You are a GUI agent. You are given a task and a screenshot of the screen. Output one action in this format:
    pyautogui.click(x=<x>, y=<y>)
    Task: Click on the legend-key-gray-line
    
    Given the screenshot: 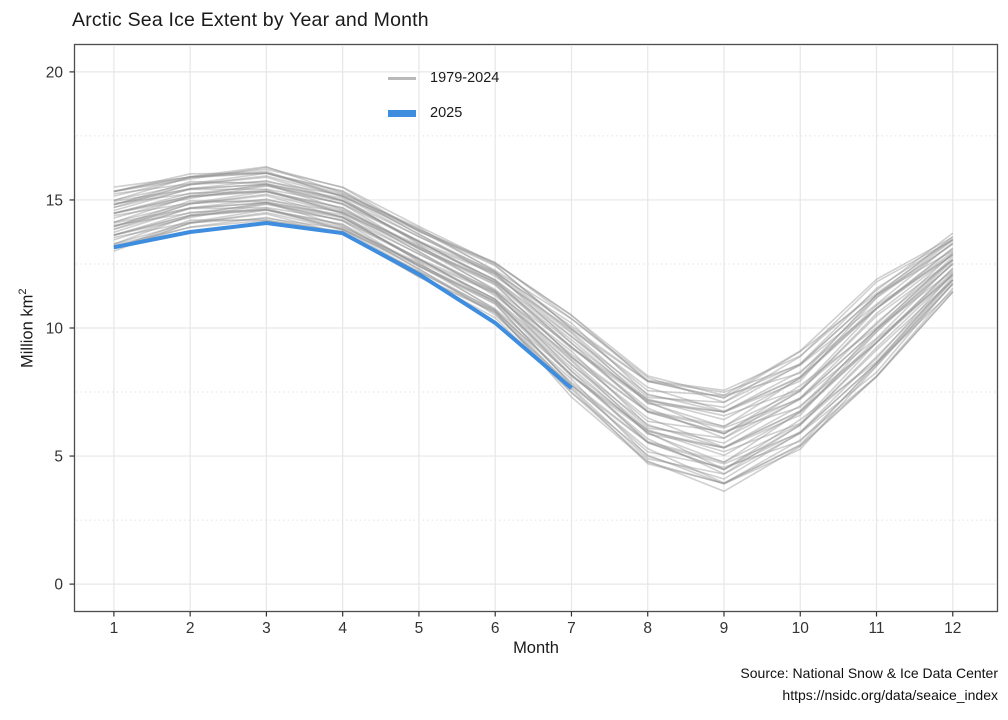 What is the action you would take?
    pyautogui.click(x=402, y=78)
    